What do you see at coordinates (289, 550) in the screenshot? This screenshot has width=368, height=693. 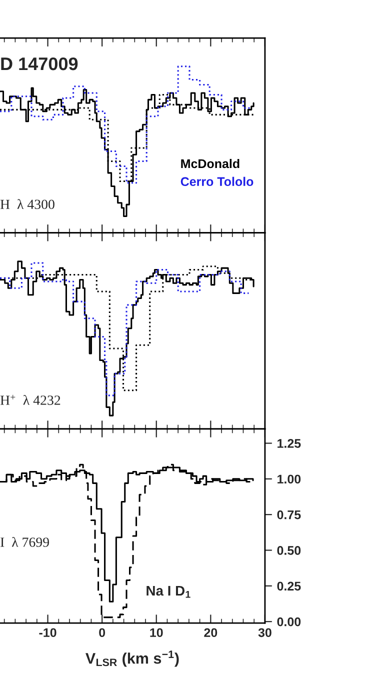 I see `y-tick-label: 0.50` at bounding box center [289, 550].